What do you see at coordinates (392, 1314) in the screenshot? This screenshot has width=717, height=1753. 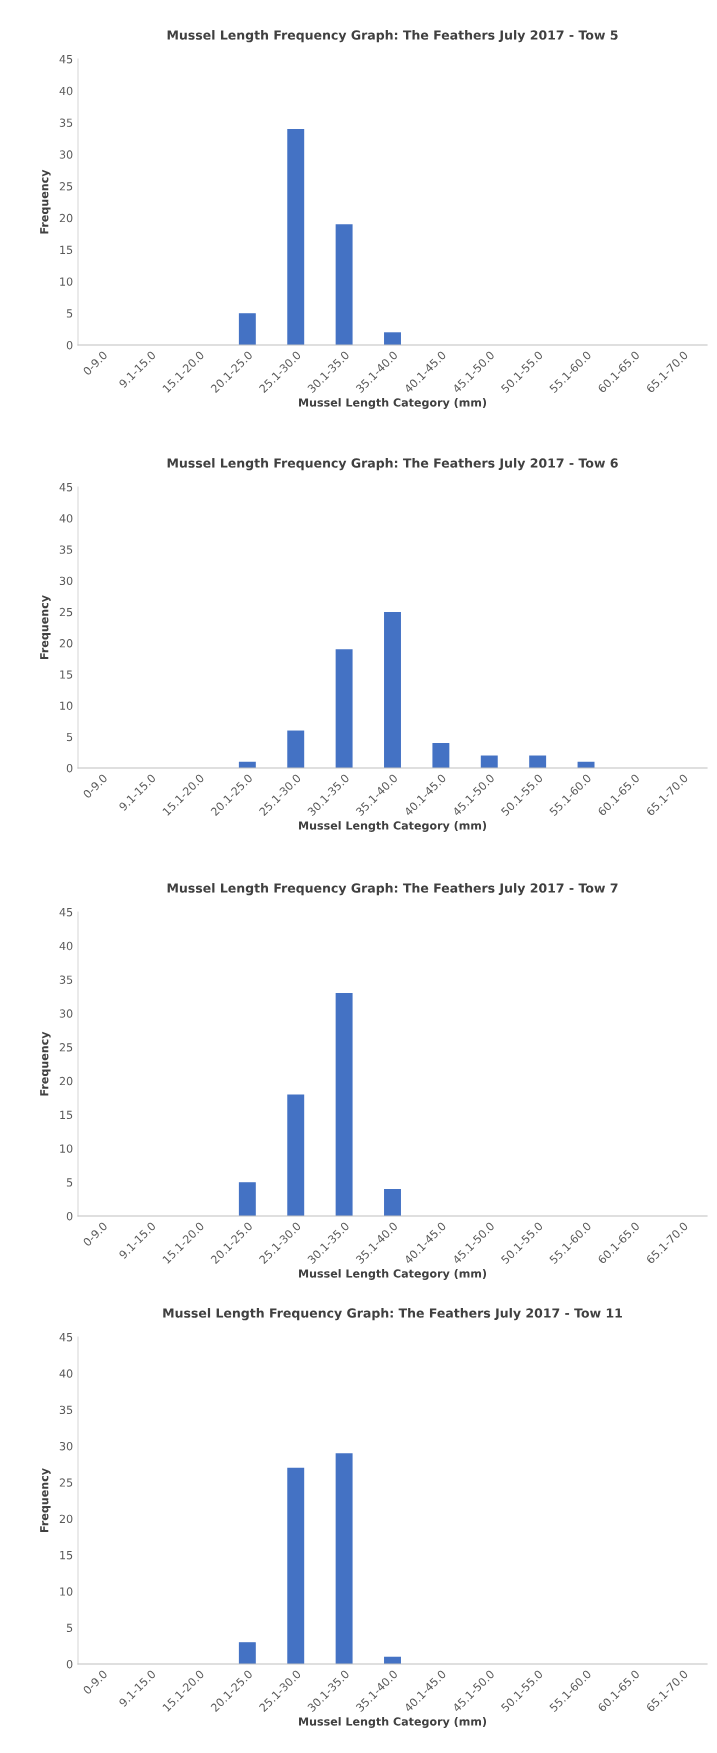 I see `chart-title: Mussel Length Frequency Graph: The Feathers July 2017 - Tow 11` at bounding box center [392, 1314].